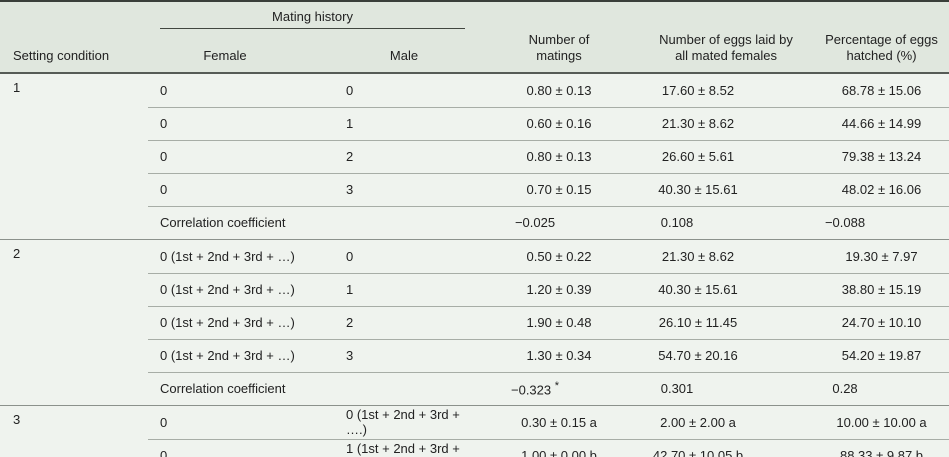 Image resolution: width=949 pixels, height=457 pixels. I want to click on cell-male-history: 1 (1st + 2nd + 3rd + ….), so click(404, 447).